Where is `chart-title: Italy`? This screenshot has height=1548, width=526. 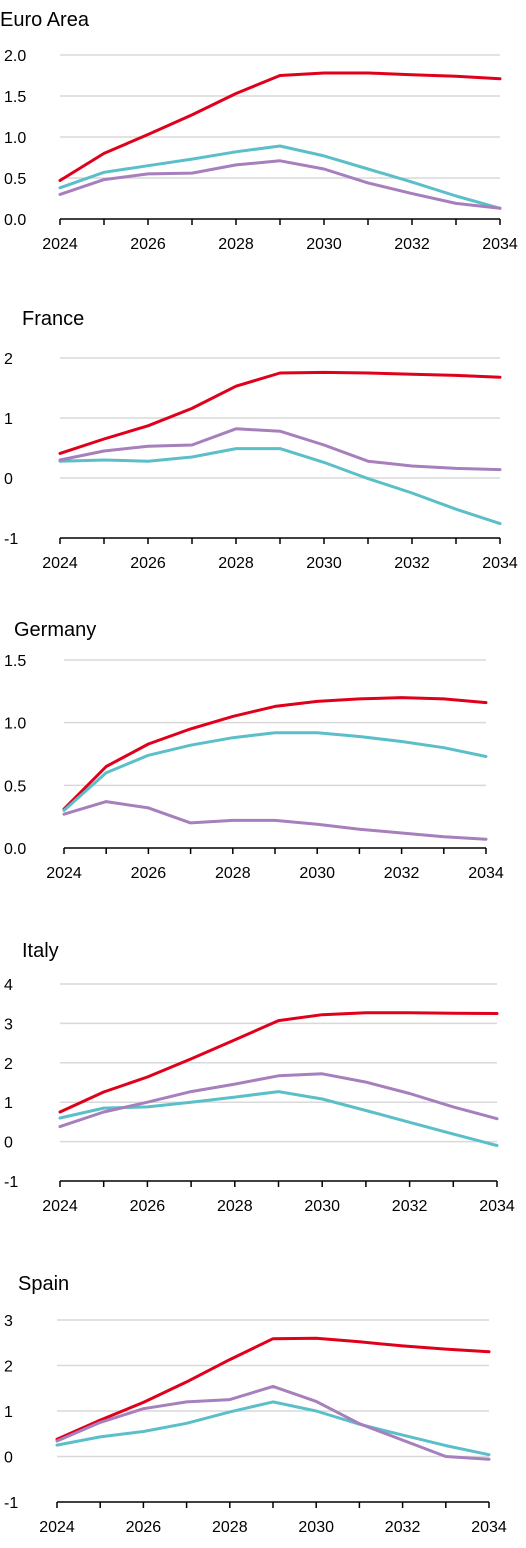 chart-title: Italy is located at coordinates (40, 951).